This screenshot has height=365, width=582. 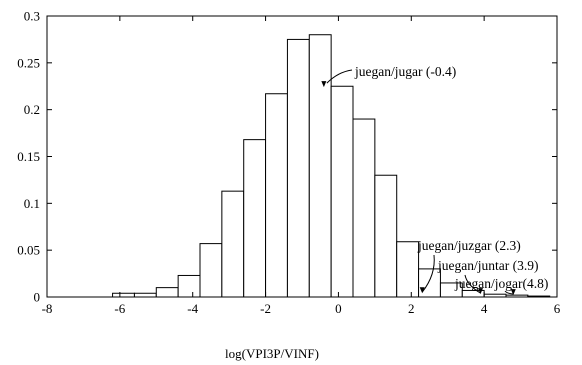 I want to click on annotation-label: juegan/juzgar (2.3), so click(x=469, y=245).